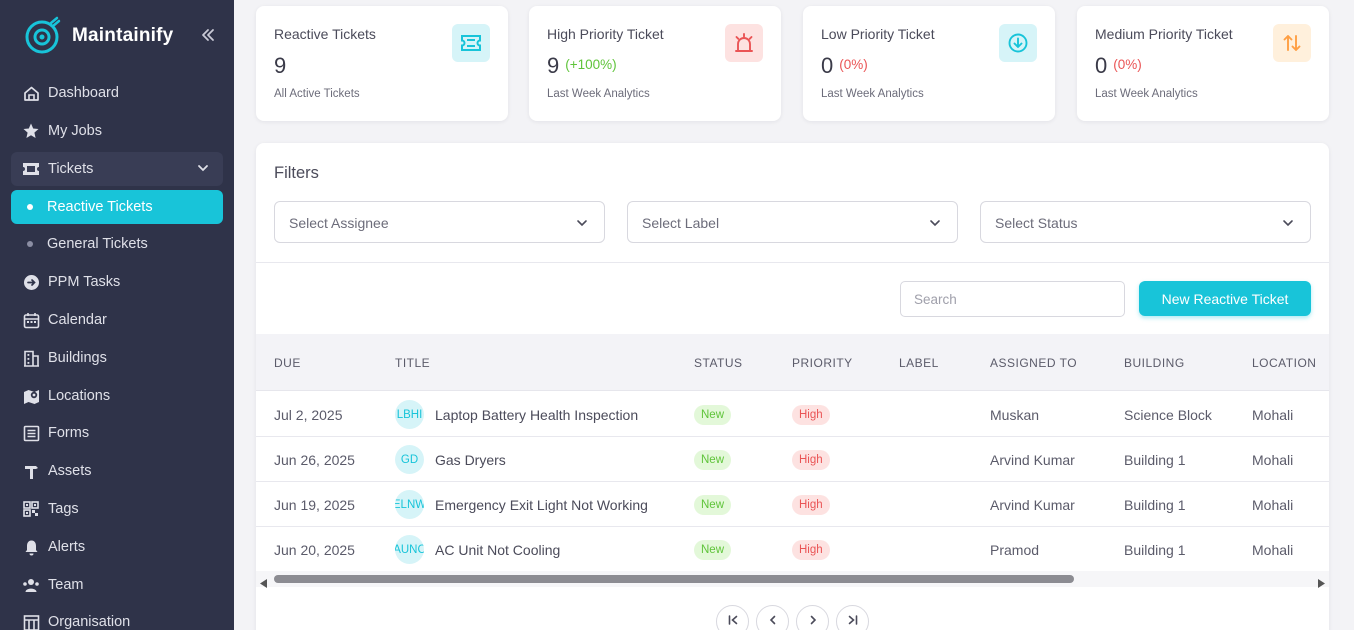 The image size is (1354, 630). I want to click on label-select: Select Label, so click(792, 222).